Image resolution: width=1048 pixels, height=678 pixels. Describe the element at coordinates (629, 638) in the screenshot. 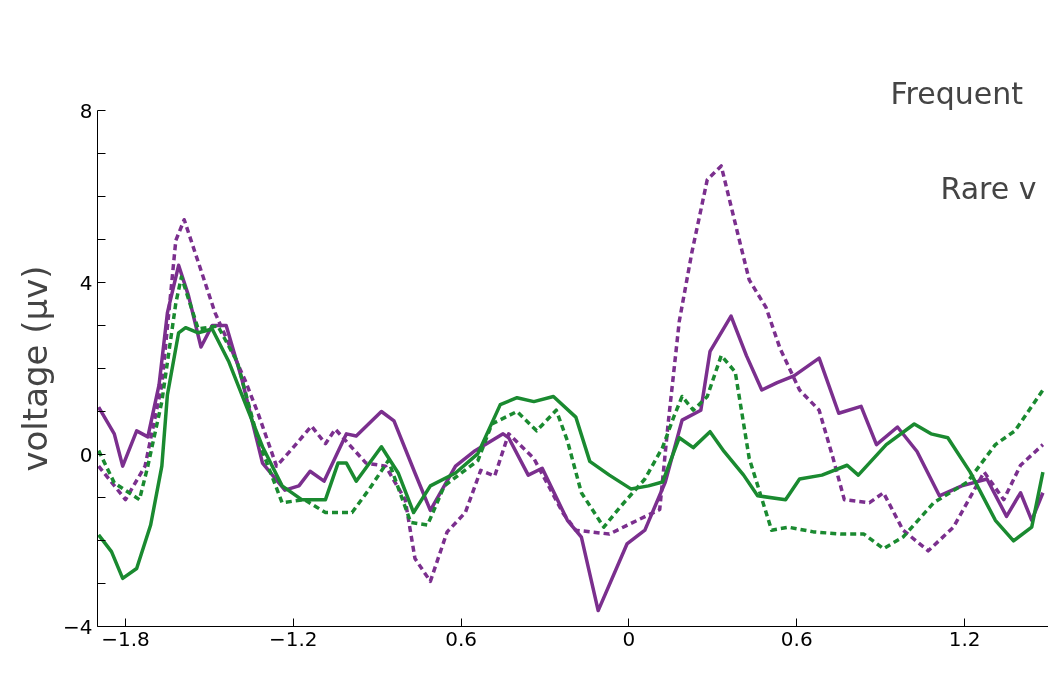

I see `x-tick-label: 0` at that location.